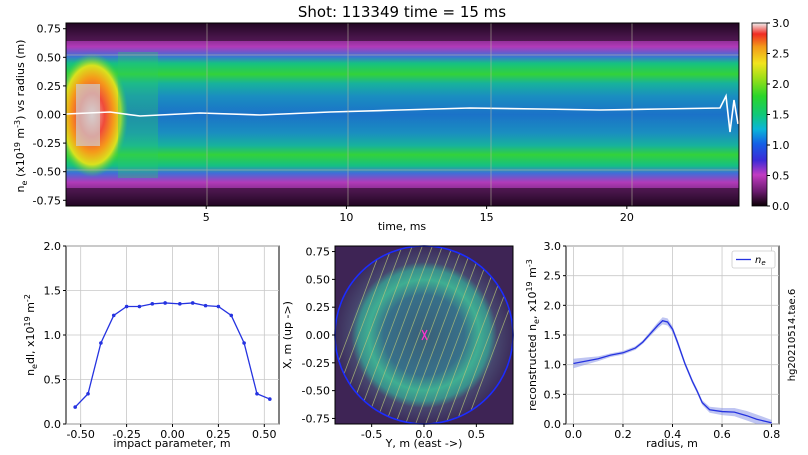 The image size is (808, 455). I want to click on profile-xtick-label: 0.4, so click(673, 434).